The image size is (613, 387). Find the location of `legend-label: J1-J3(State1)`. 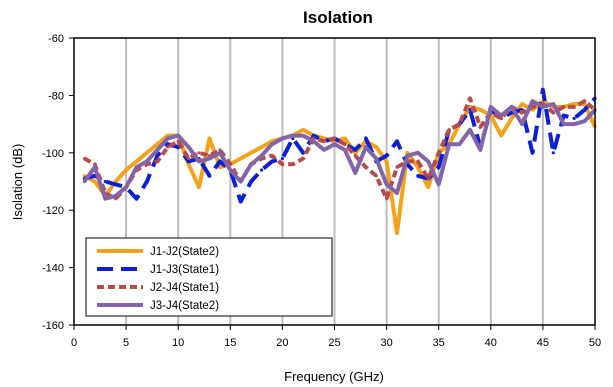

legend-label: J1-J3(State1) is located at coordinates (184, 270).